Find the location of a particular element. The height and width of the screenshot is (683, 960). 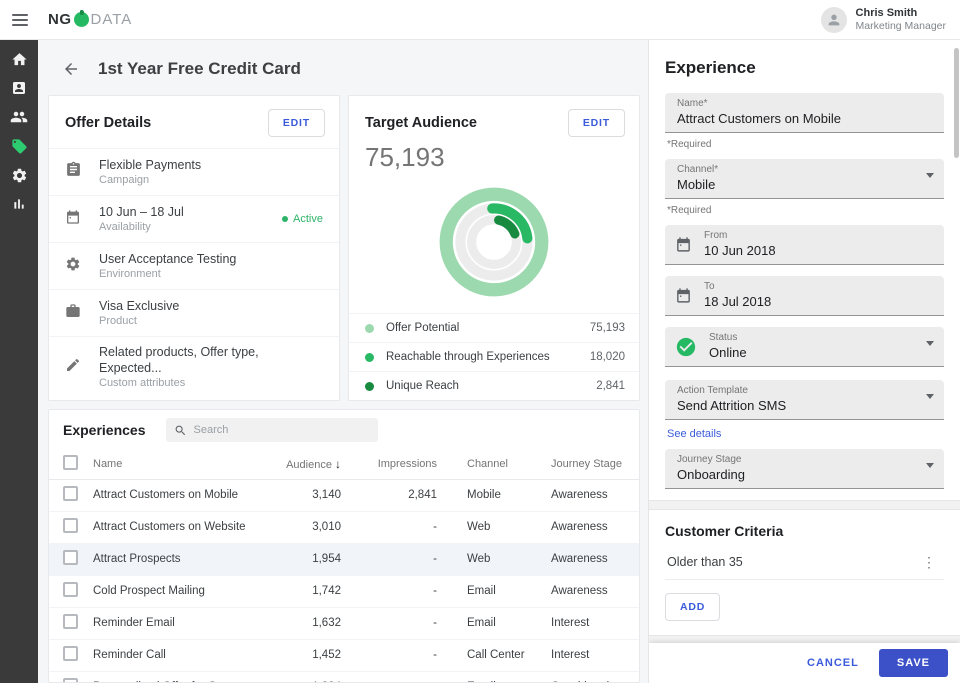

column-journey-stage: Journey Stage is located at coordinates (583, 465).